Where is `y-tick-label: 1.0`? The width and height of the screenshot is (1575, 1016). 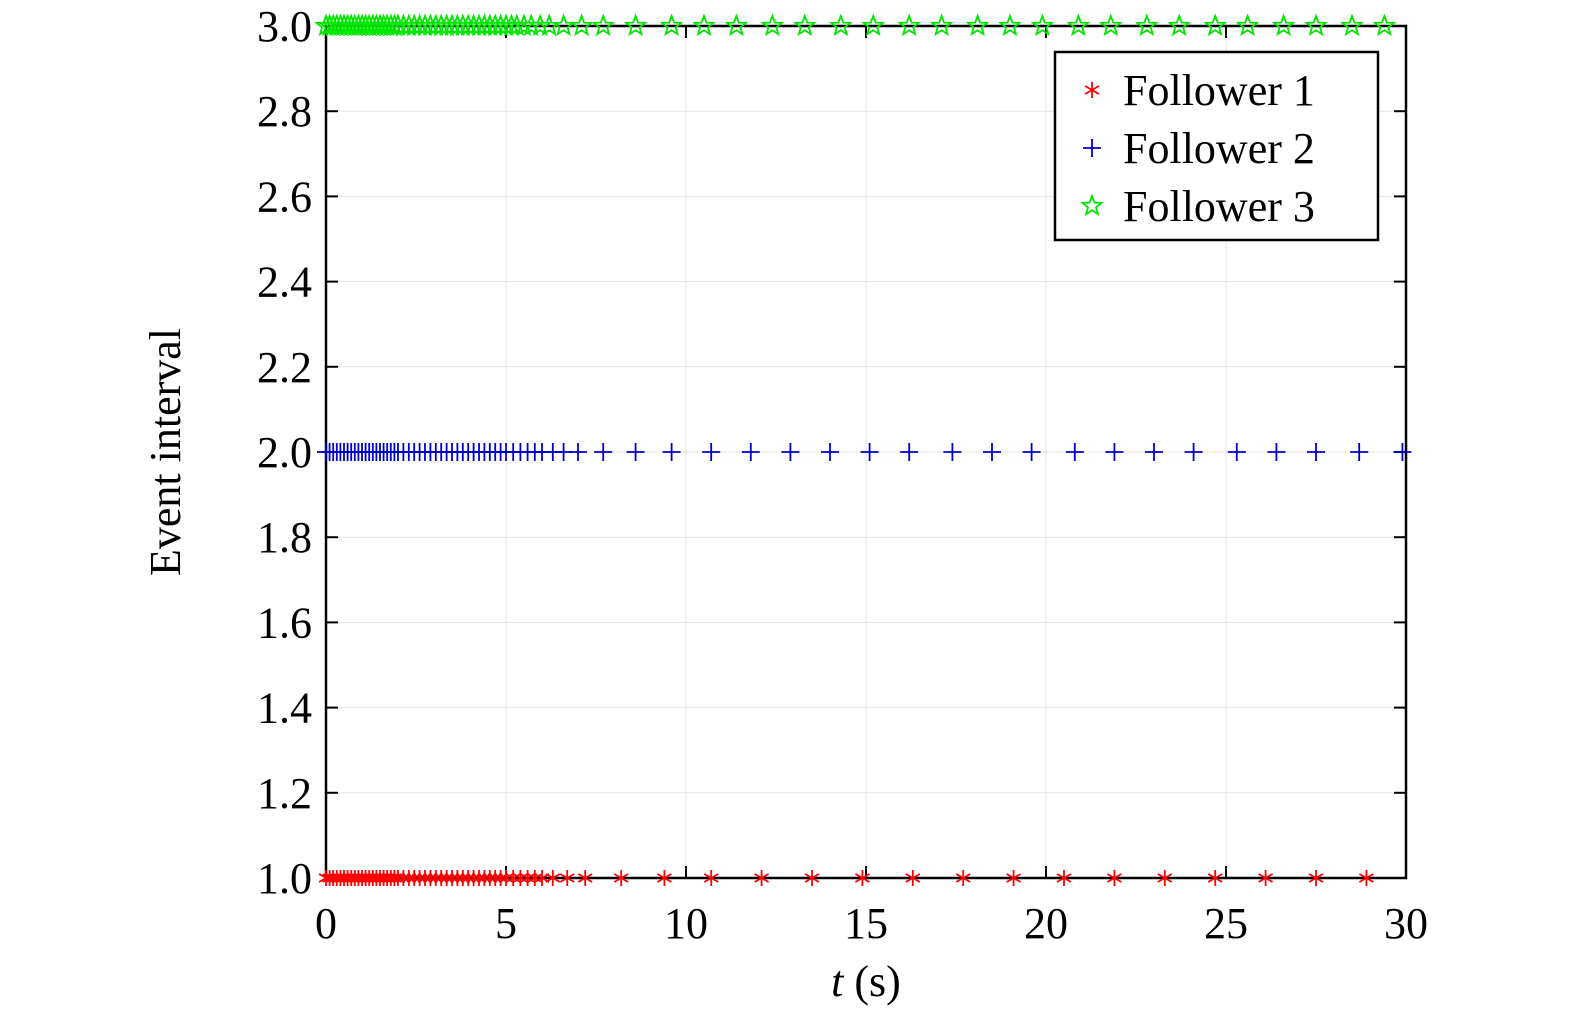
y-tick-label: 1.0 is located at coordinates (284, 878).